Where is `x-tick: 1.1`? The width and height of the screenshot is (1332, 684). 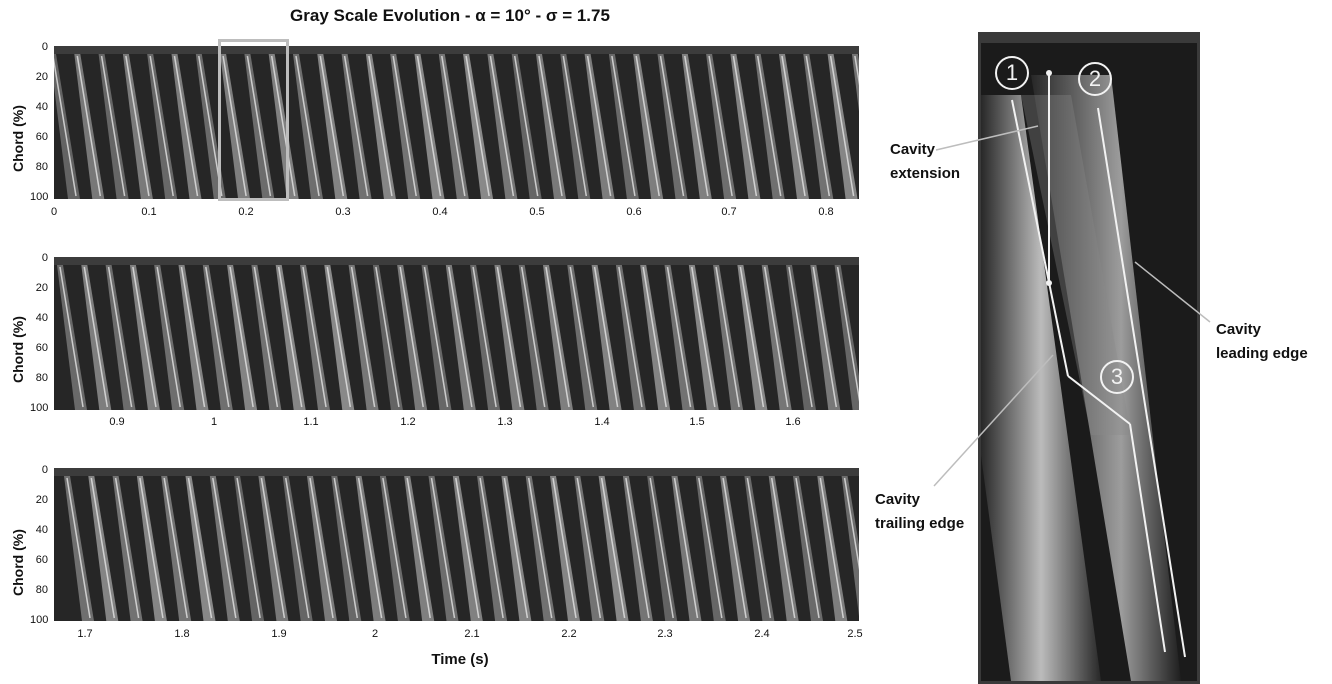
x-tick: 1.1 is located at coordinates (311, 422).